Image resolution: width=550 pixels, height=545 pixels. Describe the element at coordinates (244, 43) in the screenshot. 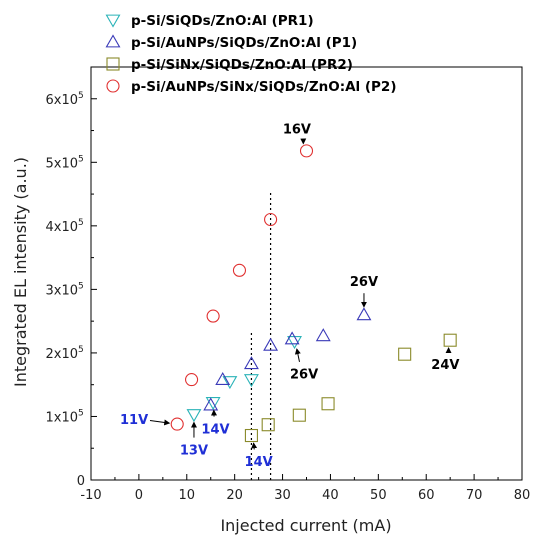

I see `legend-label: p-Si/AuNPs/SiQDs/ZnO:Al (P1)` at that location.